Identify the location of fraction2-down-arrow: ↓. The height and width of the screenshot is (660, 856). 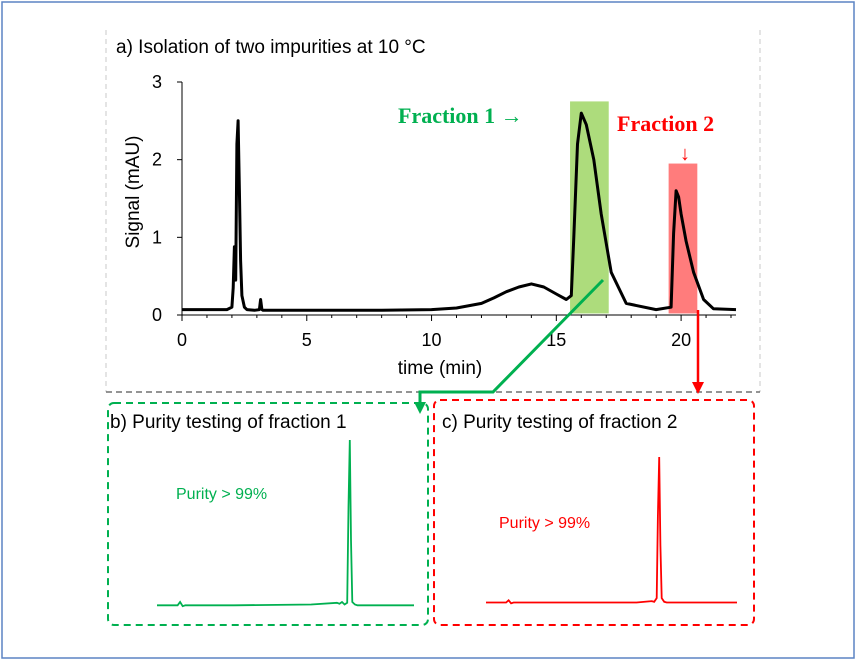
(685, 154).